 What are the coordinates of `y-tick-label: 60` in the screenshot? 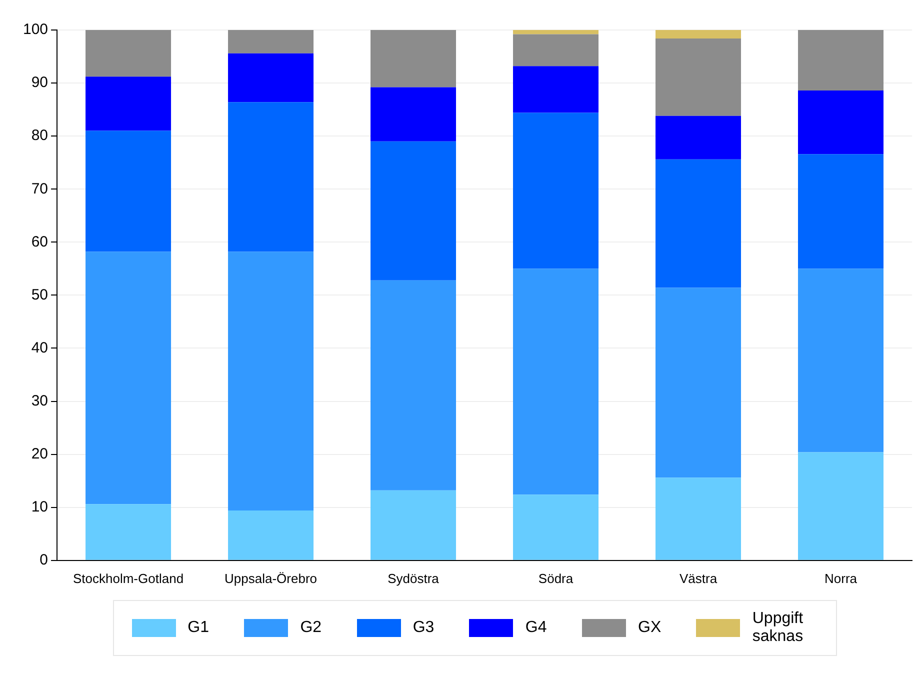 It's located at (39, 241).